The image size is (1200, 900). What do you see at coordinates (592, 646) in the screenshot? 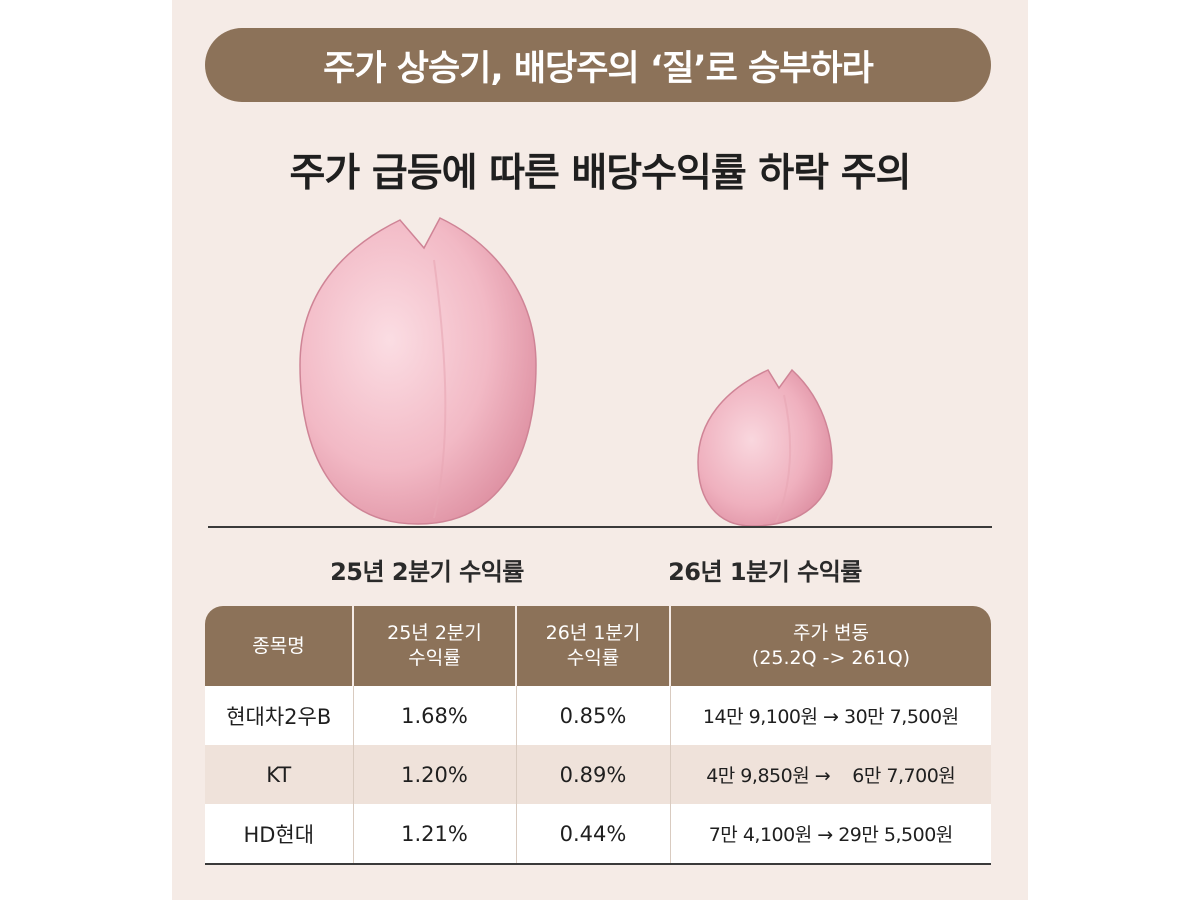
I see `header-q1-26-yield: 26년 1분기 수익률` at bounding box center [592, 646].